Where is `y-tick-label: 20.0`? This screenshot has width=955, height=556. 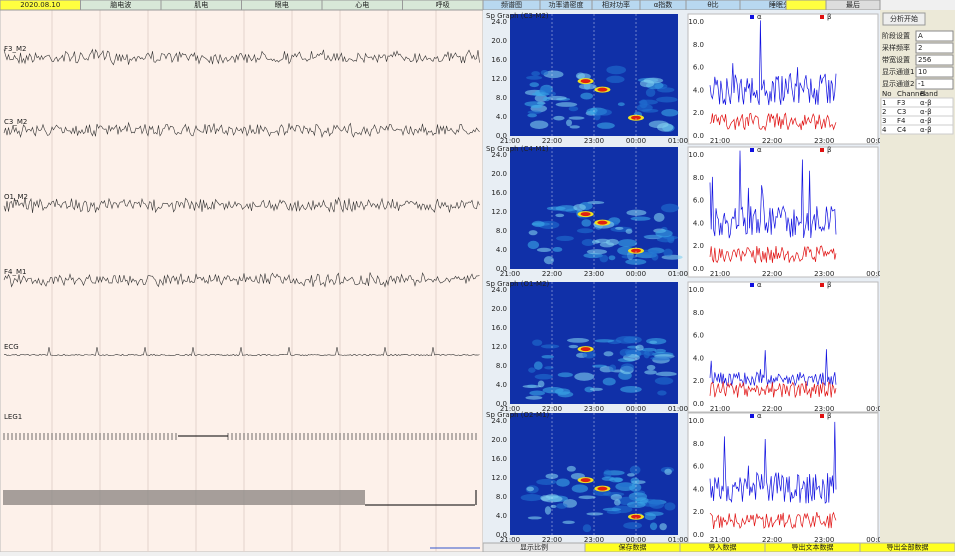 y-tick-label: 20.0 is located at coordinates (499, 309).